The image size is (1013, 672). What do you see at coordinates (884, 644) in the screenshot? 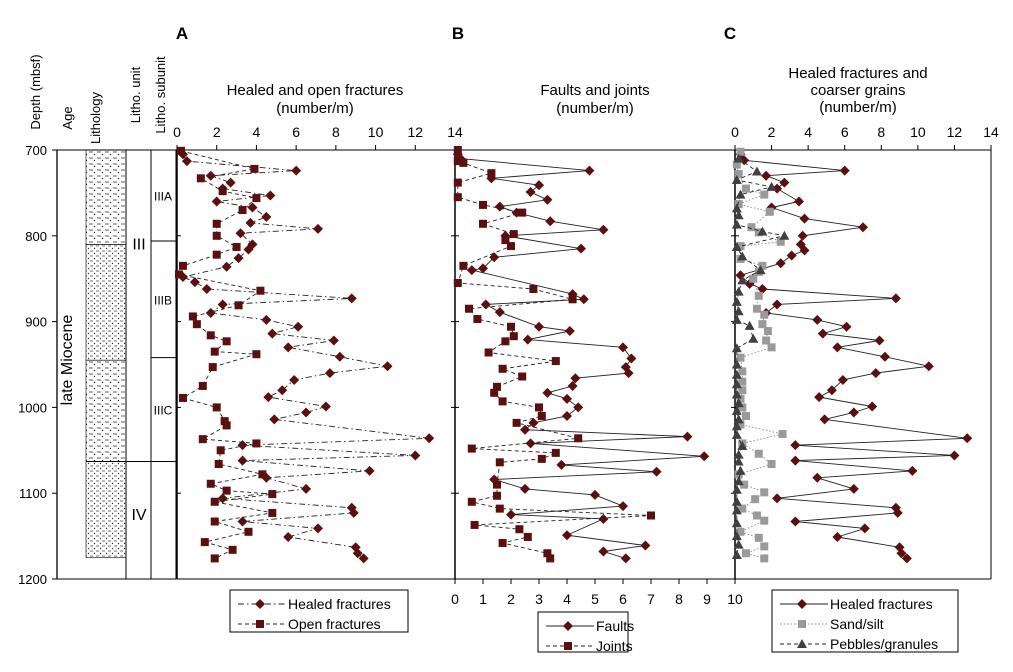
I see `legend-label: Pebbles/granules` at bounding box center [884, 644].